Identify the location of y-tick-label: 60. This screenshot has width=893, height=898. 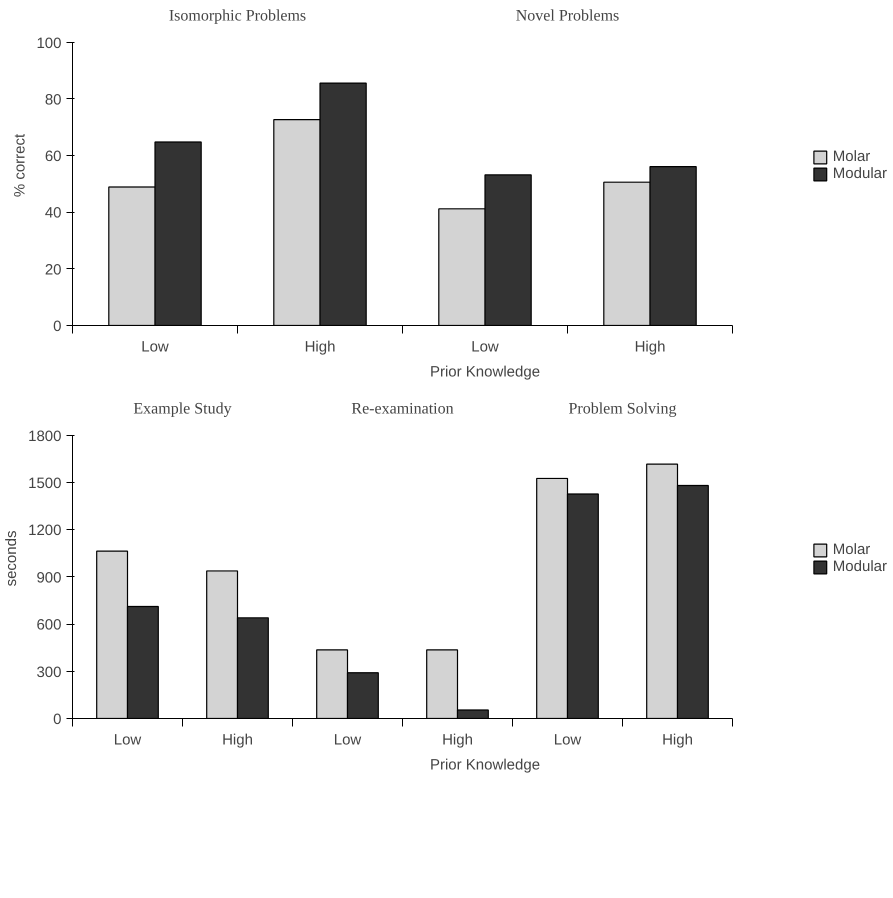
(53, 157).